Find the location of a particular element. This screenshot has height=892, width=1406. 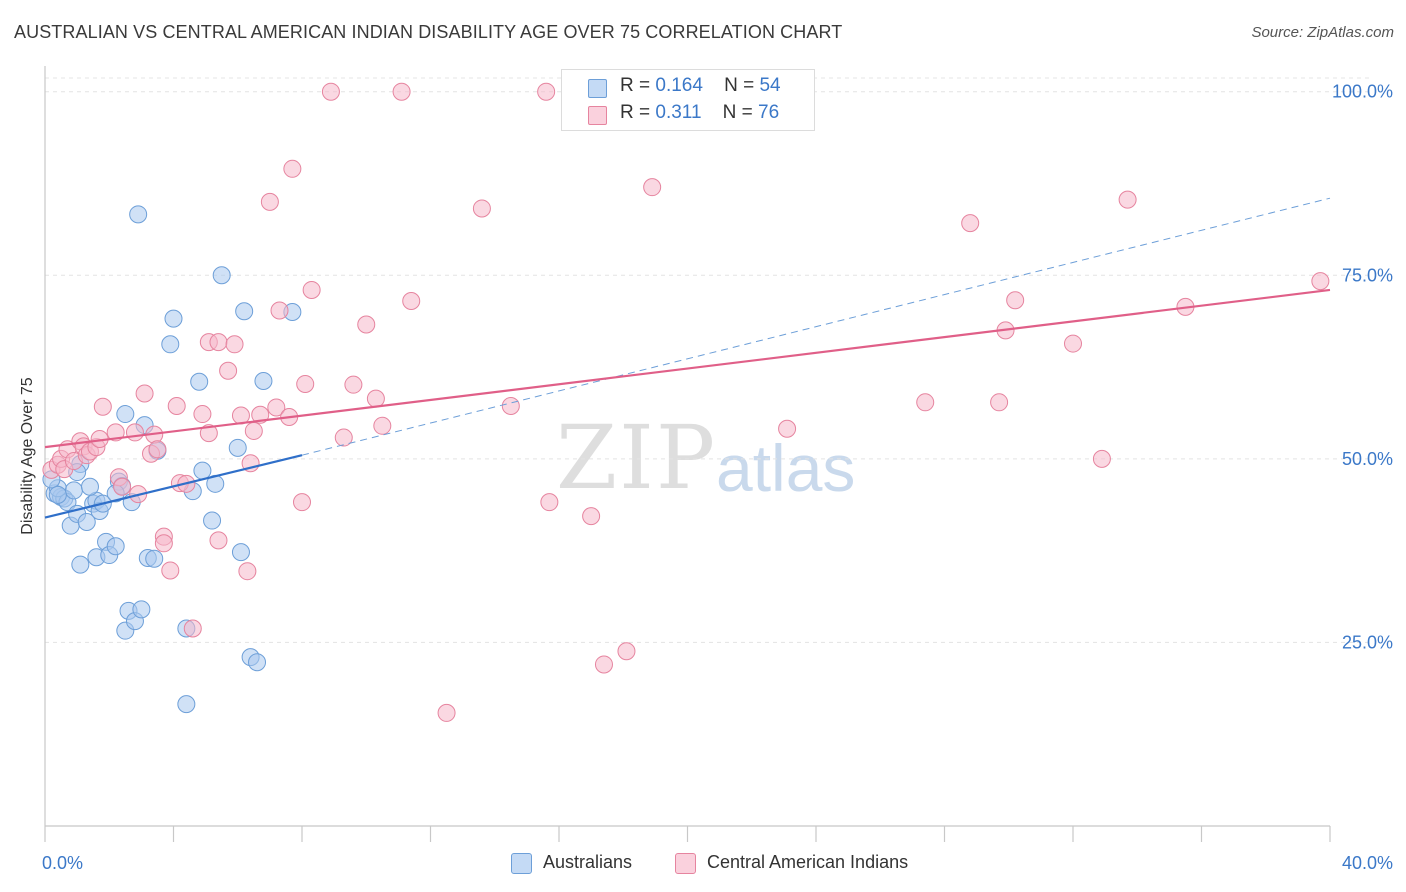

legend-r-value: 0.311 is located at coordinates (678, 112).